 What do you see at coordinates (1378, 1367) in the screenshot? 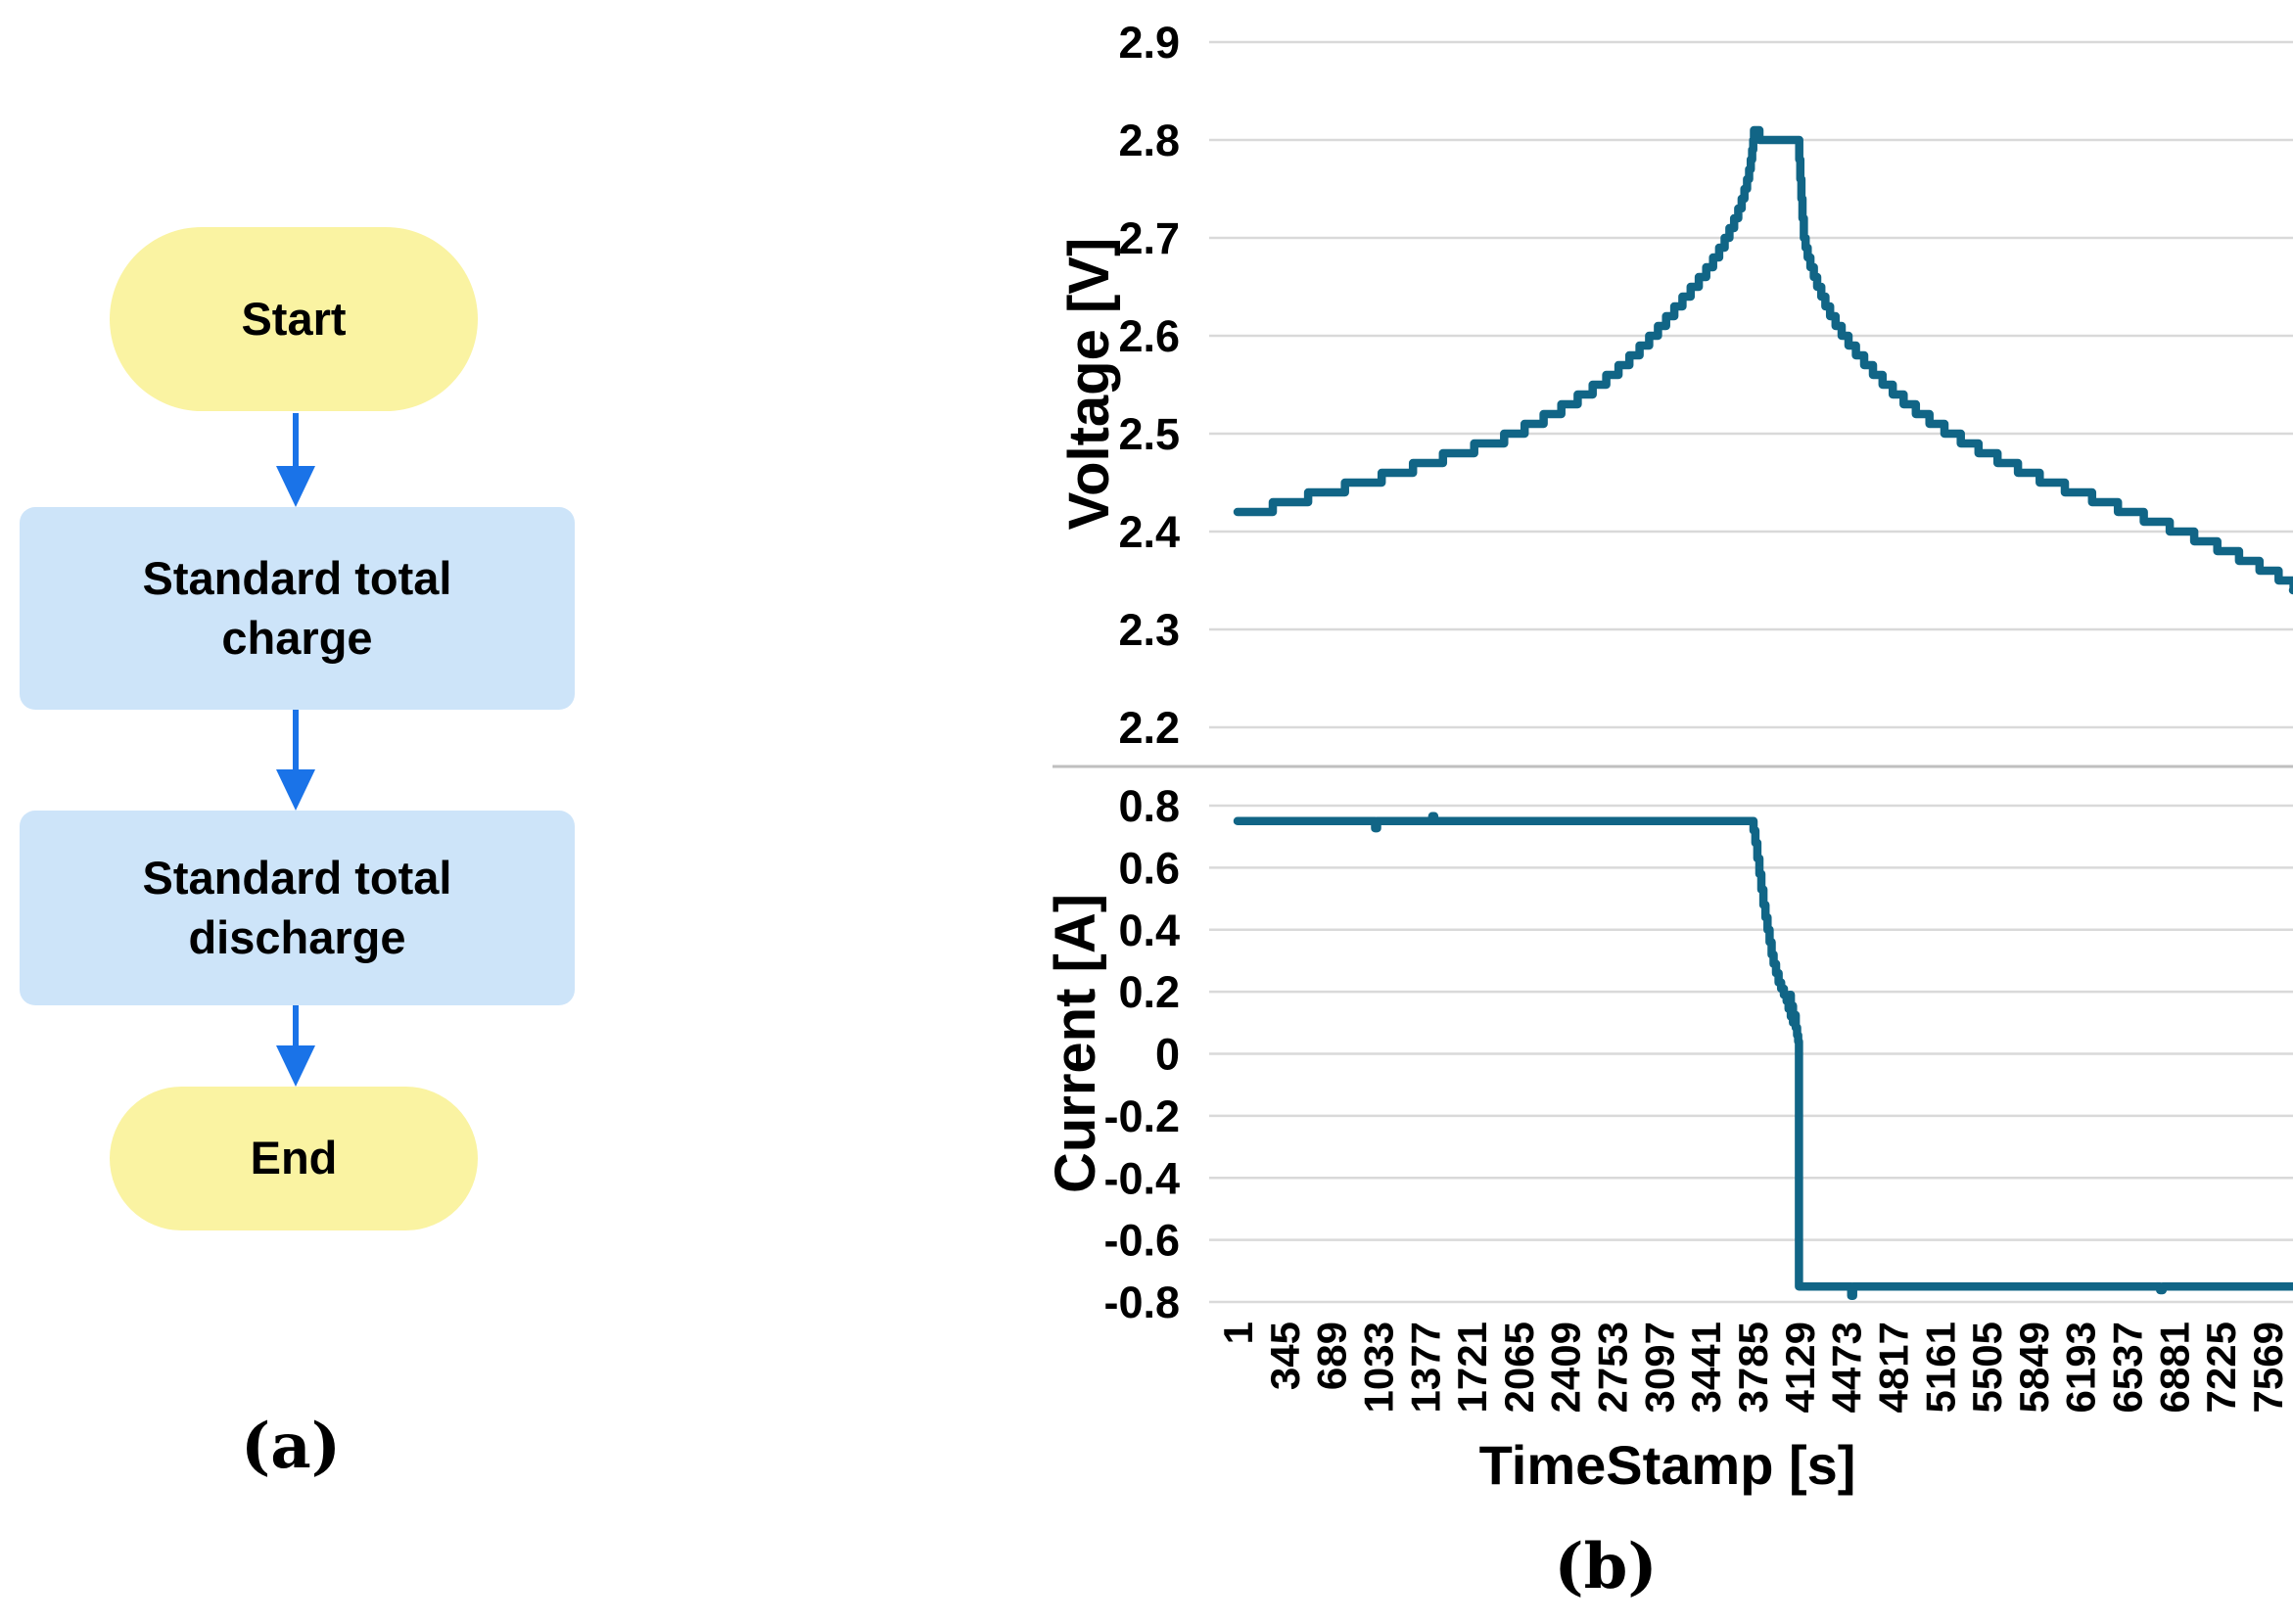
I see `xtick-label-1033: 1033` at bounding box center [1378, 1367].